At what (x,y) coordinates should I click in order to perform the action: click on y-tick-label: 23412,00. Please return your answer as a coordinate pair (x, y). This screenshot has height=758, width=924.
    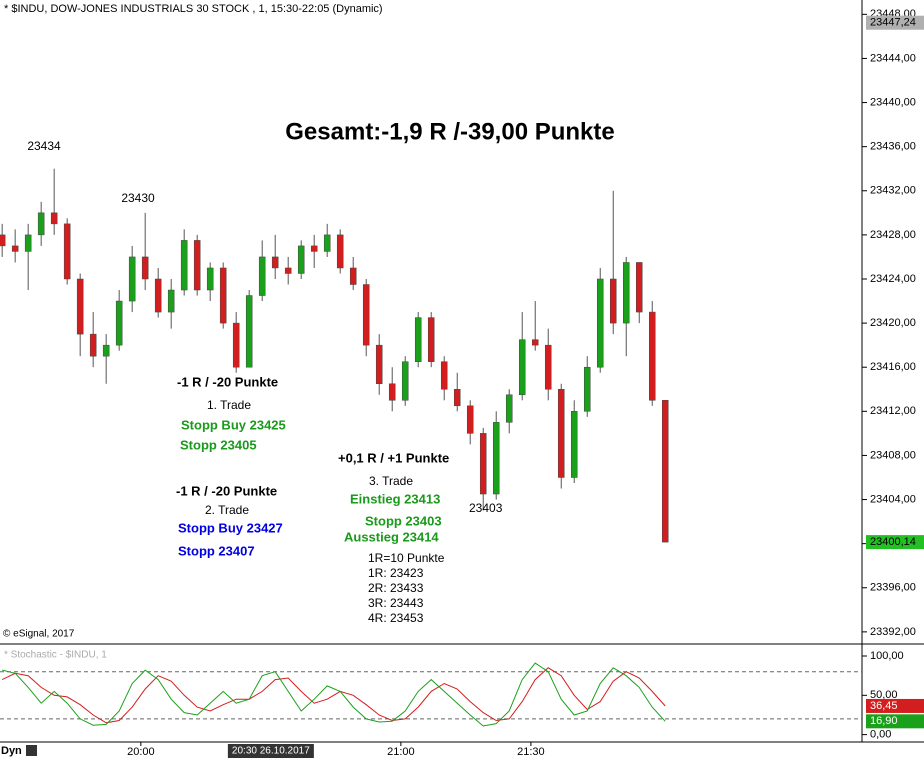
    Looking at the image, I should click on (893, 411).